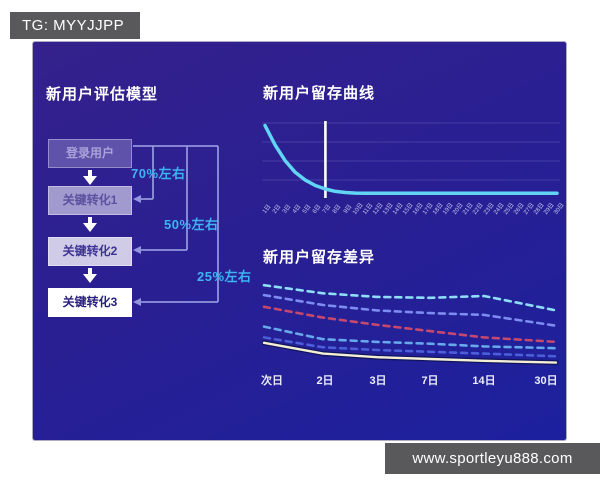 This screenshot has height=480, width=600. Describe the element at coordinates (430, 381) in the screenshot. I see `x-tick-label: 7日` at that location.